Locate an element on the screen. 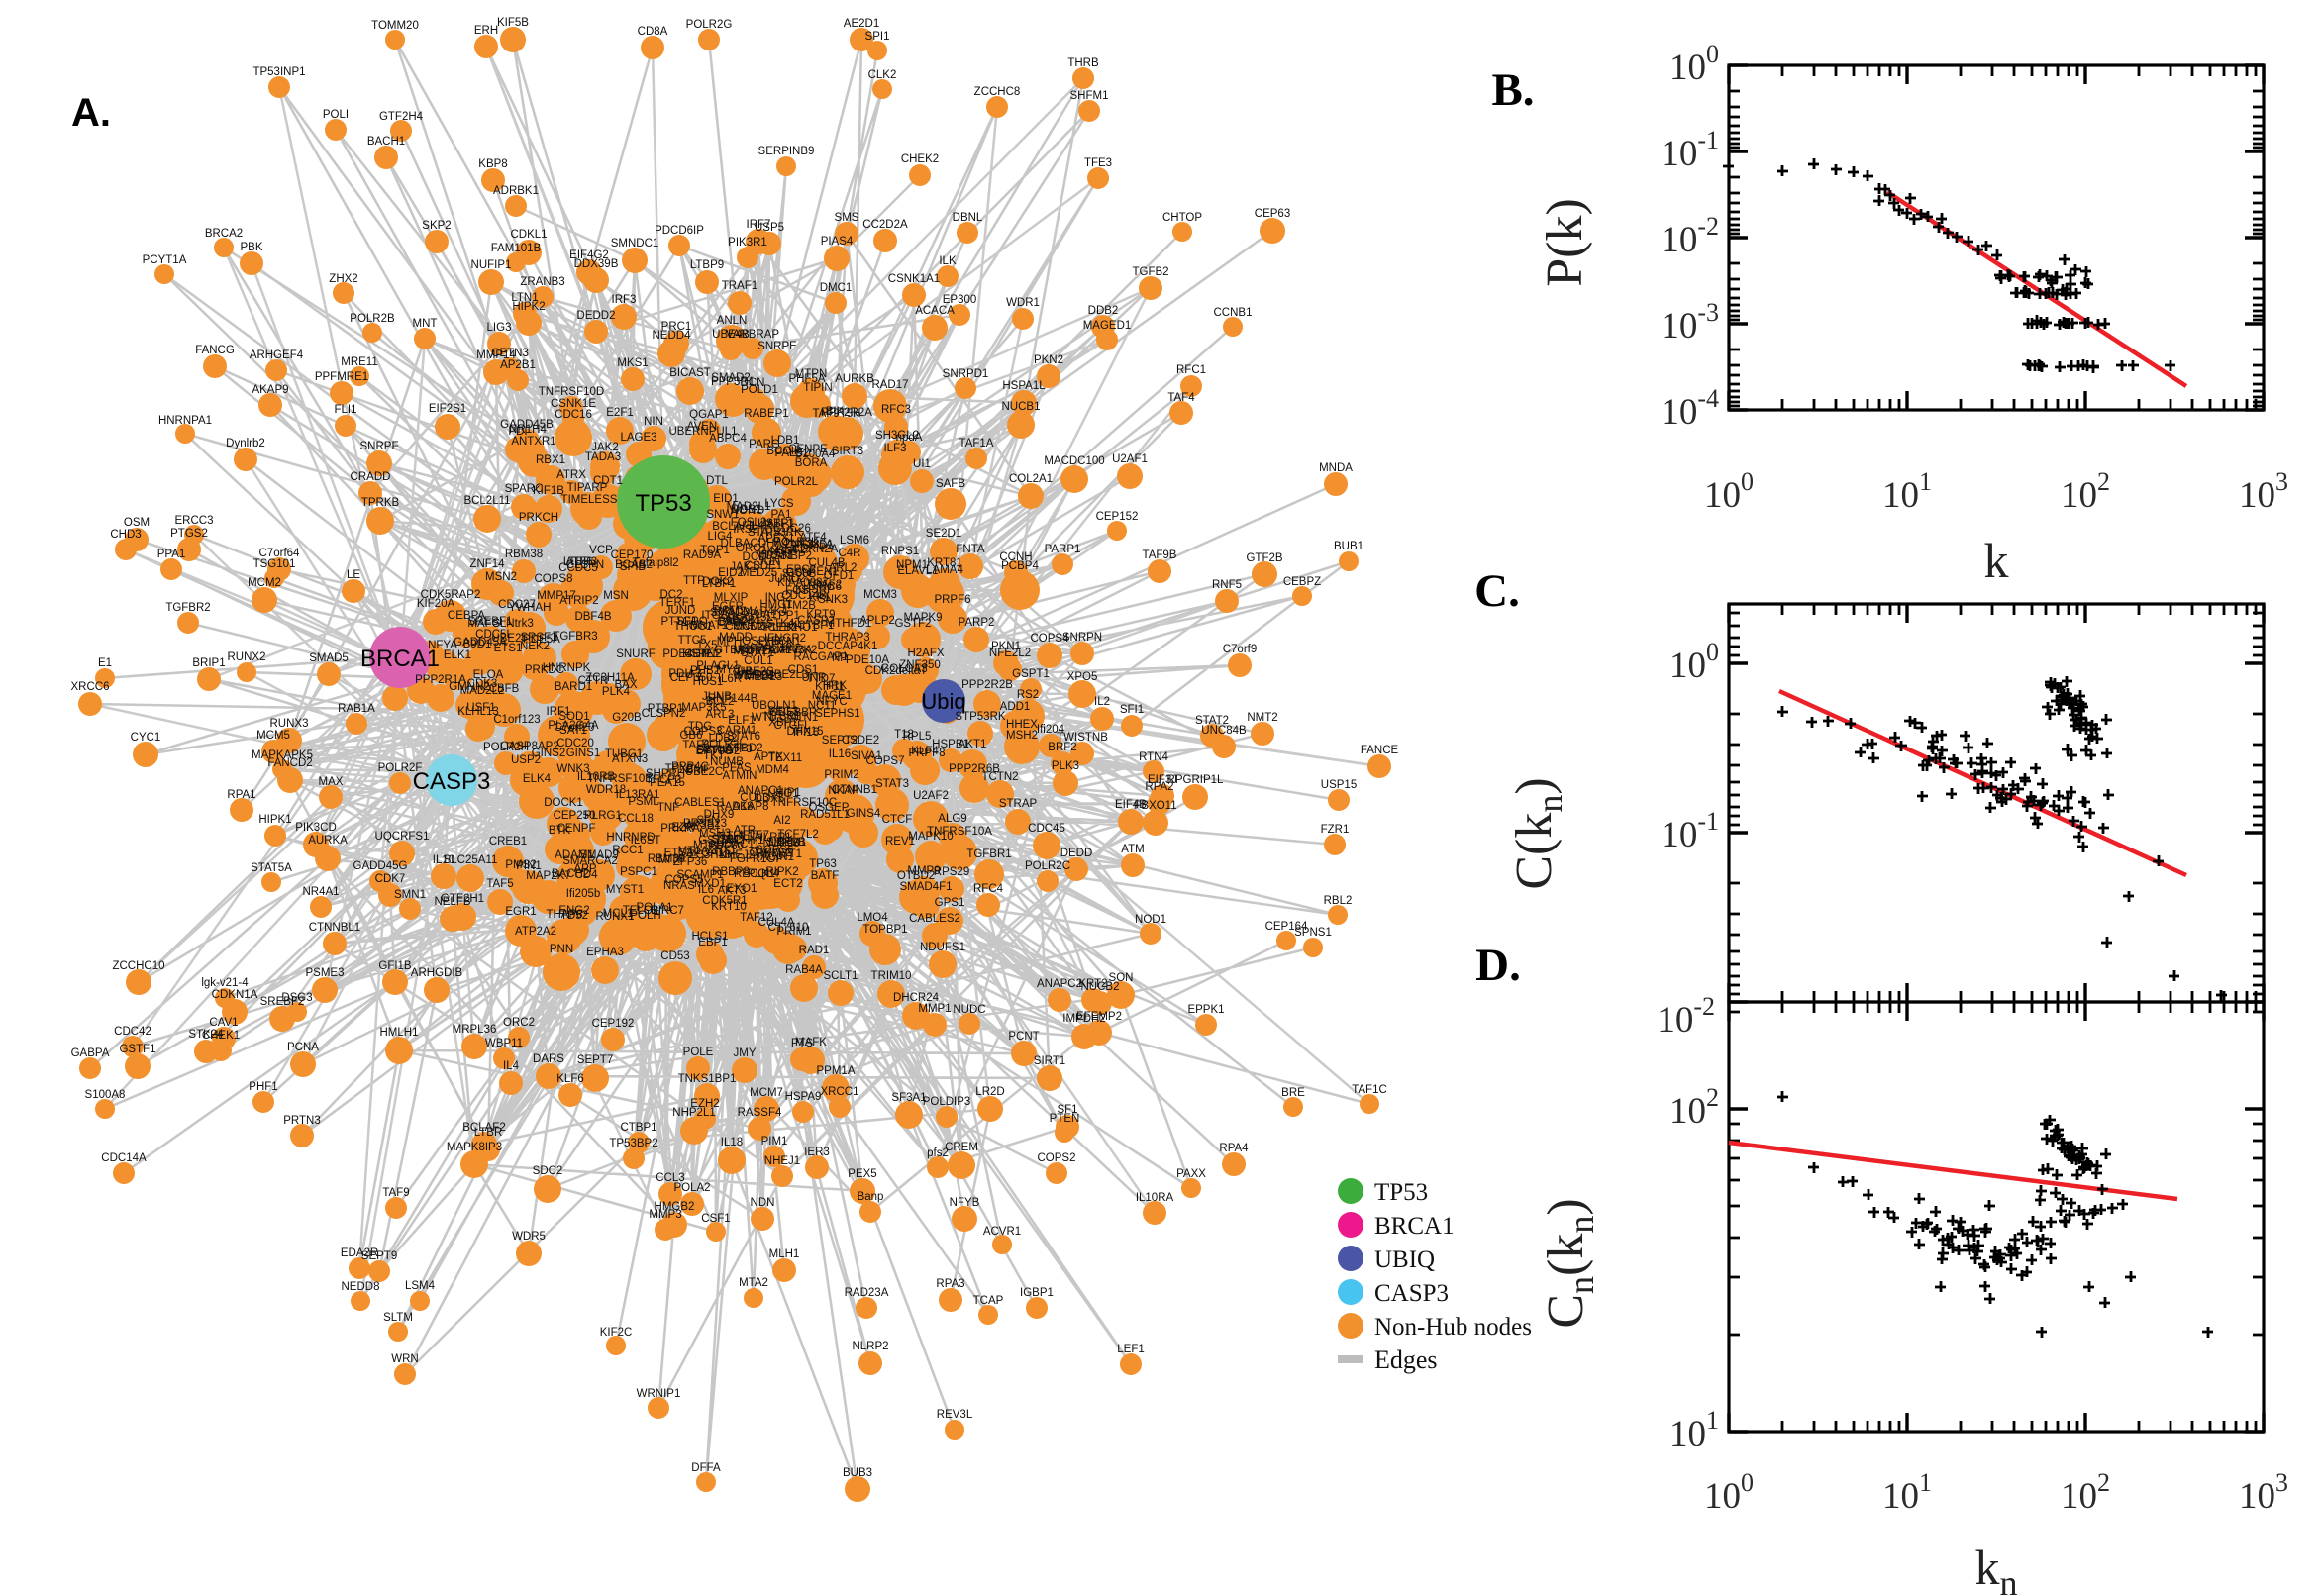  svg-text: PRPF6 is located at coordinates (952, 600).